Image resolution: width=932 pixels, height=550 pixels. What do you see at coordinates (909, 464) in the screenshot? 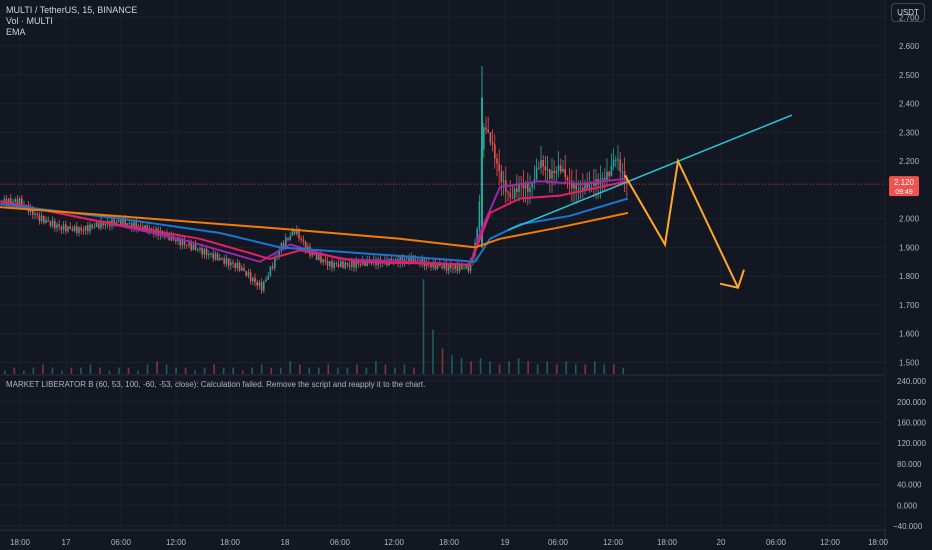
I see `osc-axis-label: 80.000` at bounding box center [909, 464].